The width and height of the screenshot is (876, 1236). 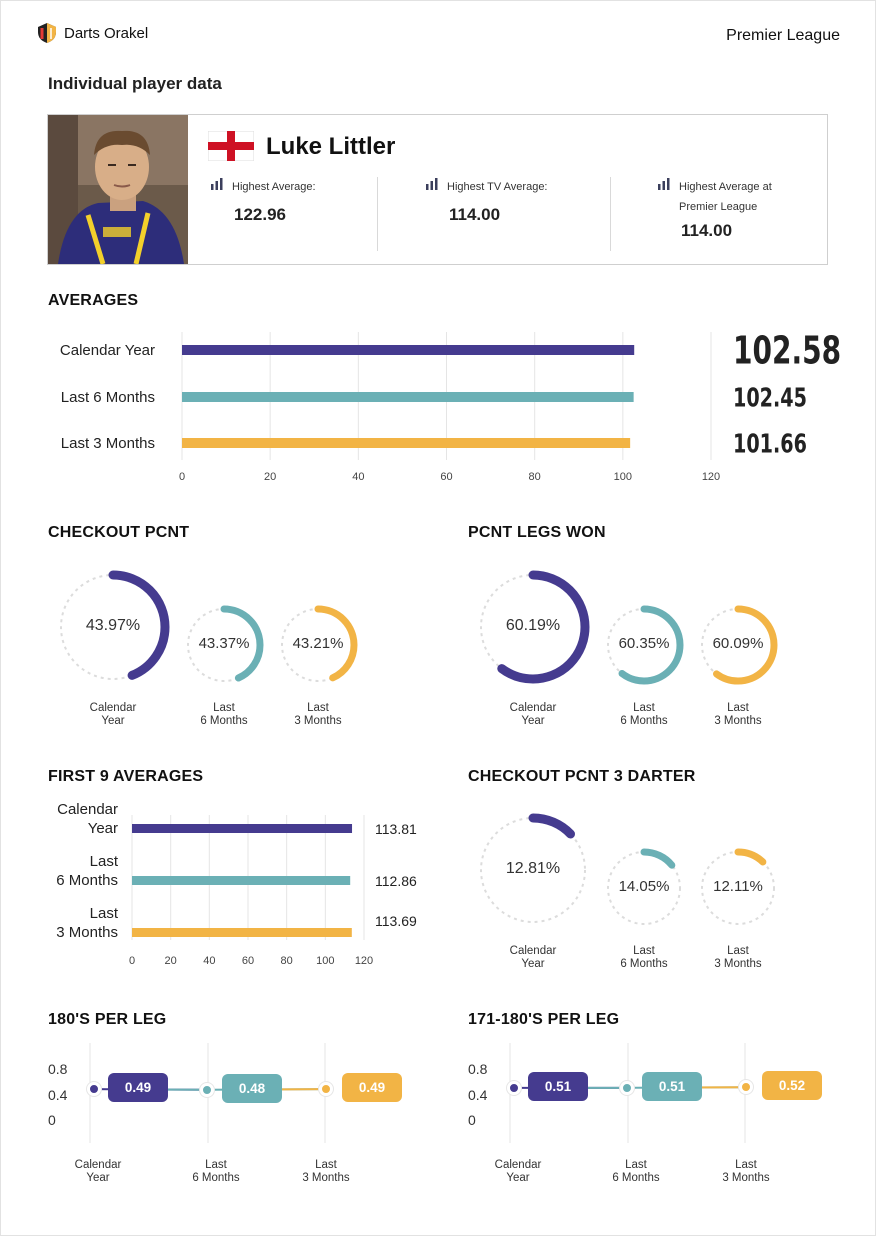 I want to click on stat-highest-average-premier-league: Highest Average at Premier League 114.00, so click(x=728, y=209).